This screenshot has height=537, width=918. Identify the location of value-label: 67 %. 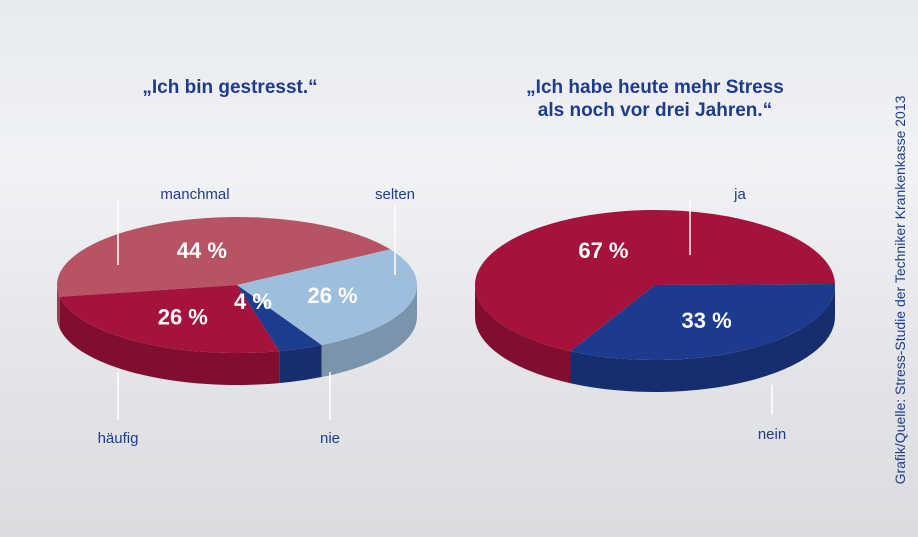
(603, 250).